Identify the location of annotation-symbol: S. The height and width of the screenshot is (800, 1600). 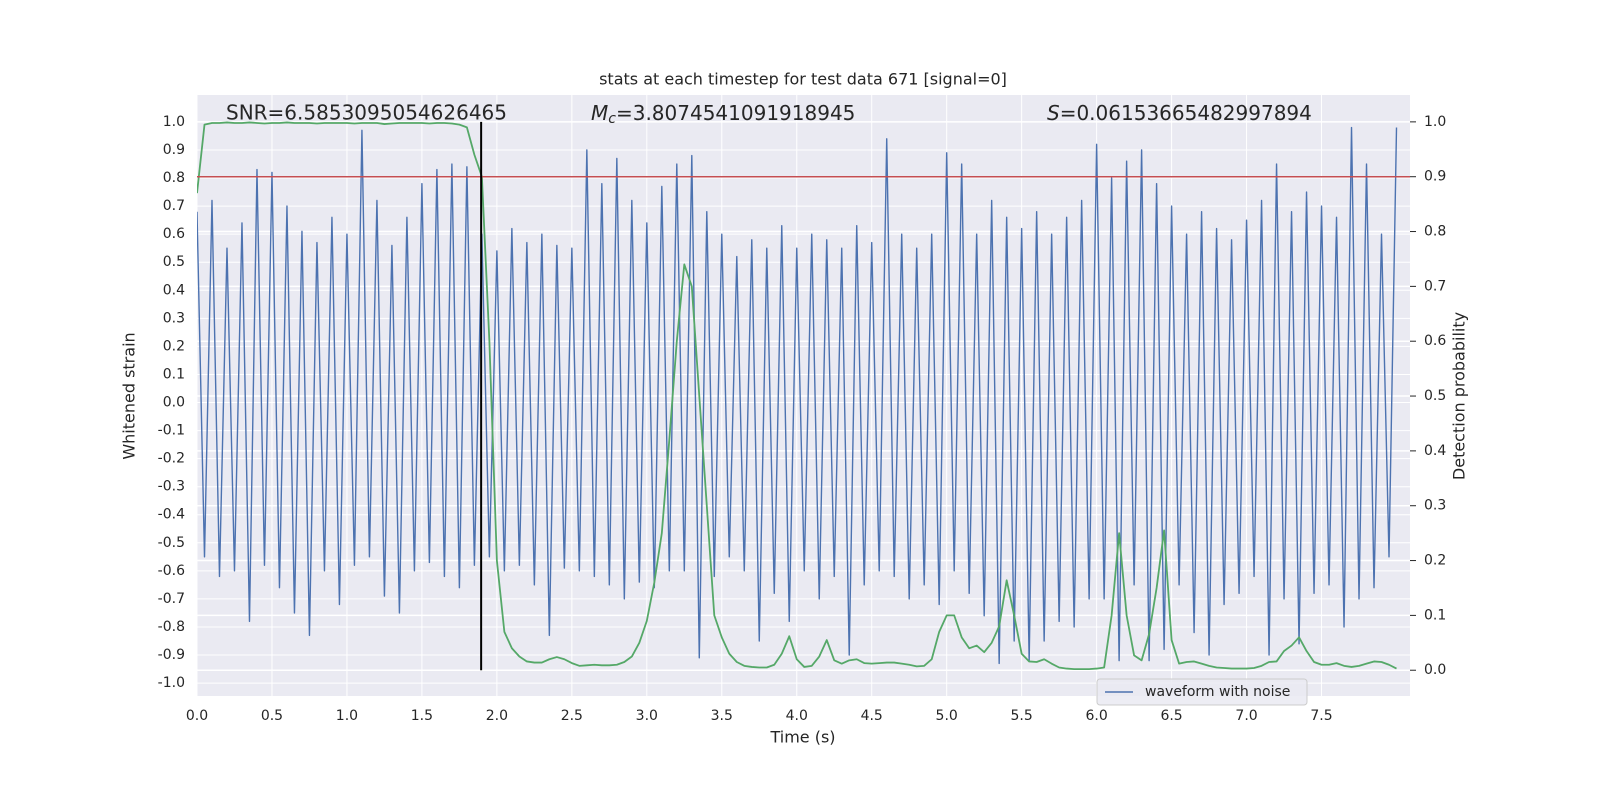
(1053, 113).